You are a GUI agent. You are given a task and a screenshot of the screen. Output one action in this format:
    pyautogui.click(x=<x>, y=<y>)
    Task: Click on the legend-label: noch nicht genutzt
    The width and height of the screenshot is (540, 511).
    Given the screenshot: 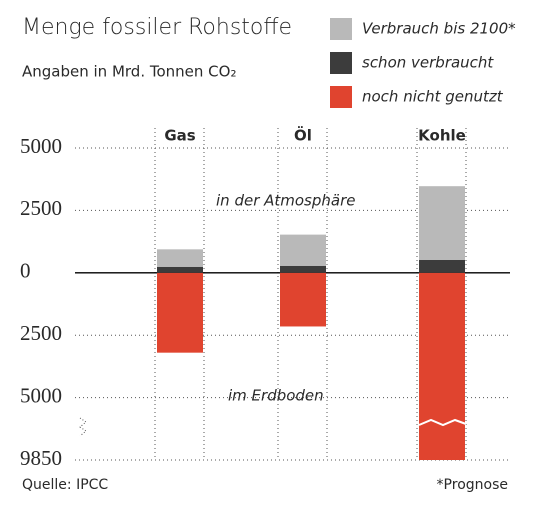 What is the action you would take?
    pyautogui.click(x=433, y=97)
    